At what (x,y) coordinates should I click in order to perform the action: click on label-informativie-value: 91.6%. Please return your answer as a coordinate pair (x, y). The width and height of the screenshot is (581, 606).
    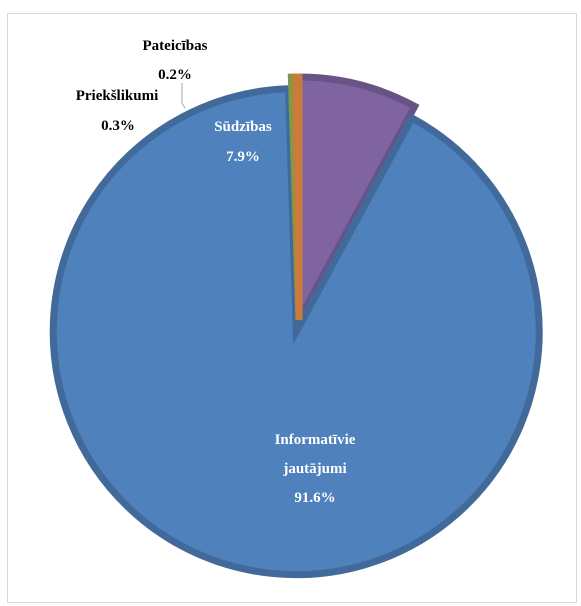
    Looking at the image, I should click on (314, 498).